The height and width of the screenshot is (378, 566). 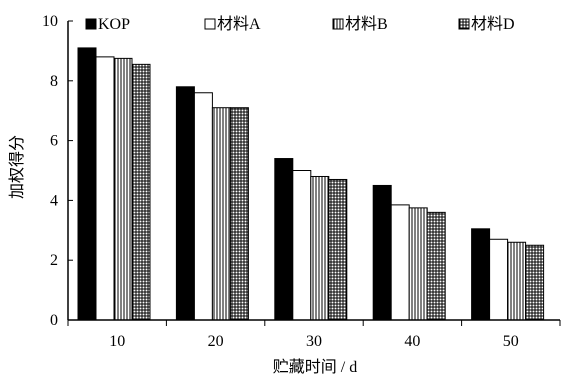 I want to click on x-tick-label-20: 20, so click(x=216, y=341).